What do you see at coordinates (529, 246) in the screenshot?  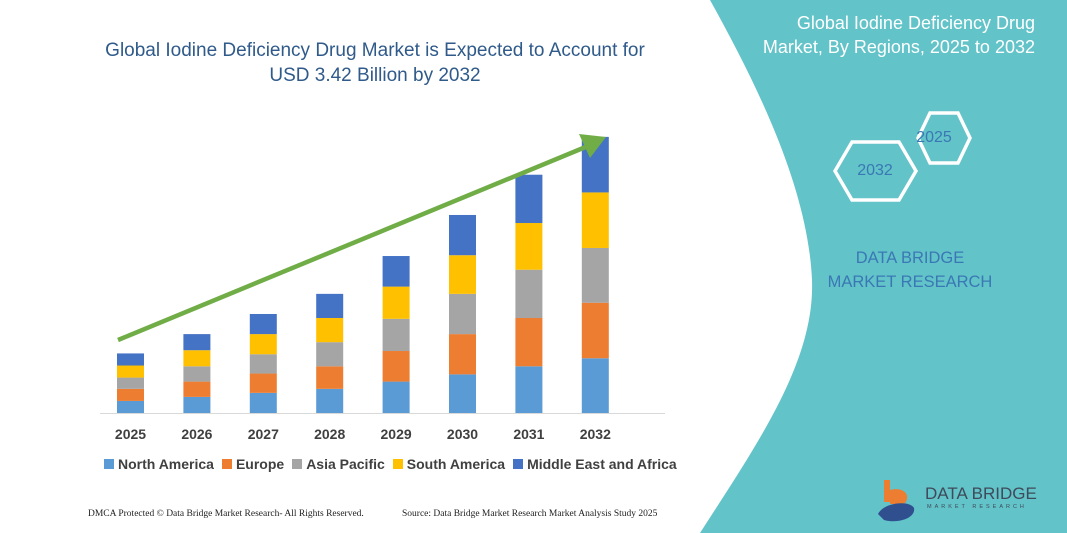 I see `bar-segment-2031-south-america` at bounding box center [529, 246].